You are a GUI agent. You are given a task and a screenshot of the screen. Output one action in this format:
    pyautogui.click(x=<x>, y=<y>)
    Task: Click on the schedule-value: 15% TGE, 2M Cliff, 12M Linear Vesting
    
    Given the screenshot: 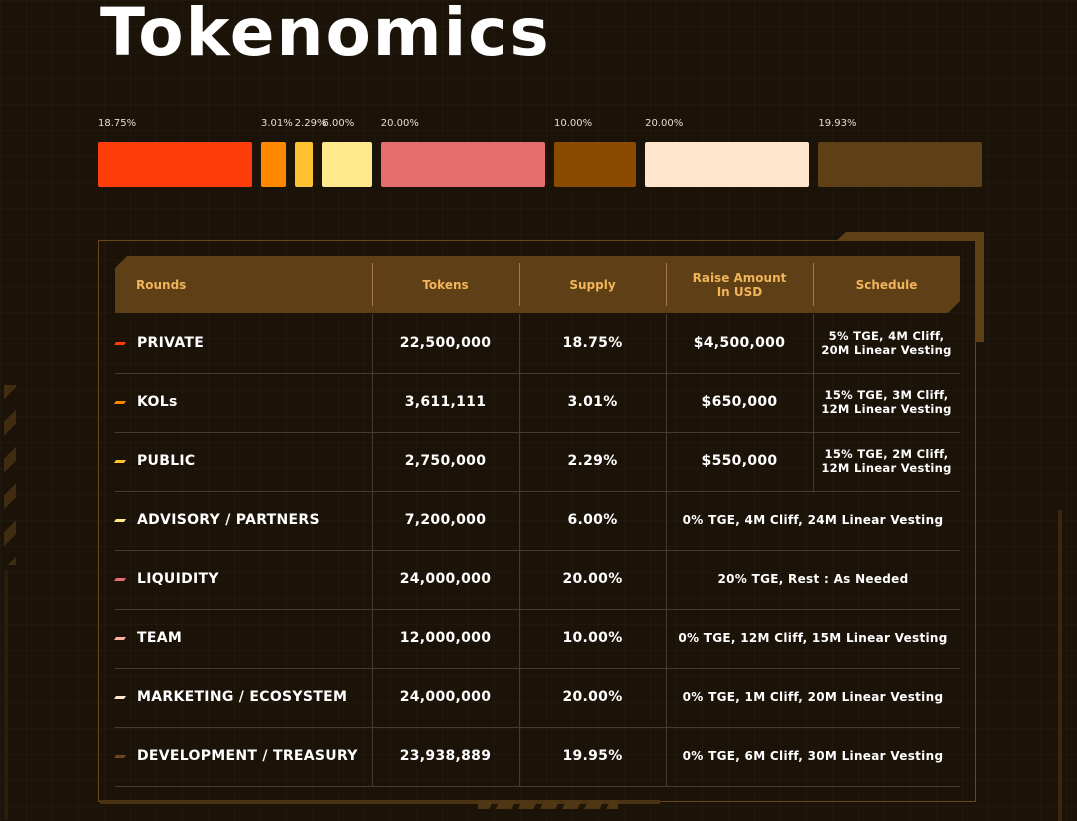 What is the action you would take?
    pyautogui.click(x=886, y=461)
    